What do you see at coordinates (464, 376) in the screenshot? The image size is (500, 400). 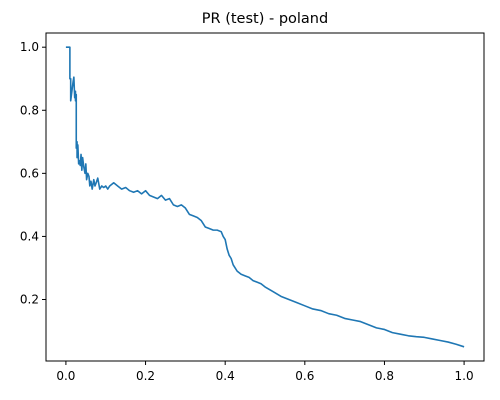 I see `x-tick-label: 1.0` at bounding box center [464, 376].